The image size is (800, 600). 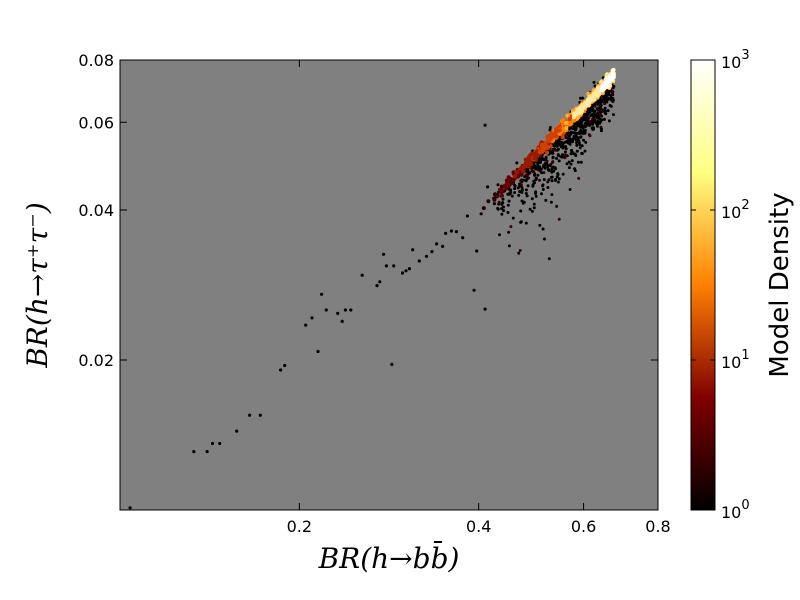 I want to click on y-tick-label: 0.02, so click(x=96, y=360).